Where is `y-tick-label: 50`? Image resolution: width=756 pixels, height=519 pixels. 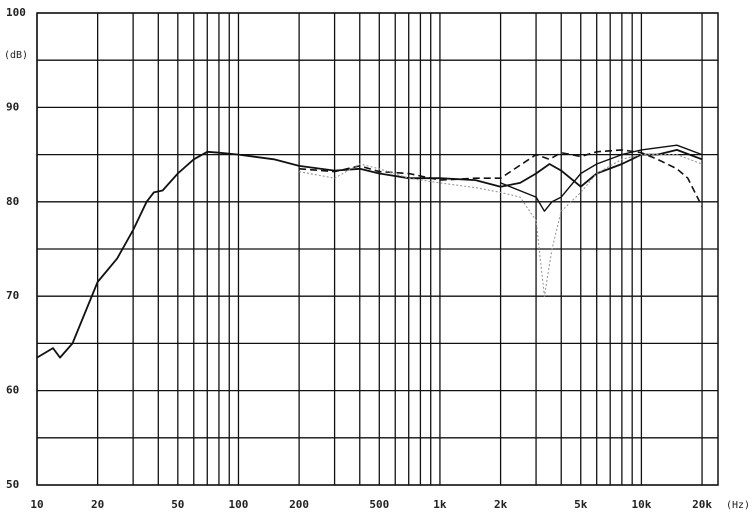 y-tick-label: 50 is located at coordinates (12, 484).